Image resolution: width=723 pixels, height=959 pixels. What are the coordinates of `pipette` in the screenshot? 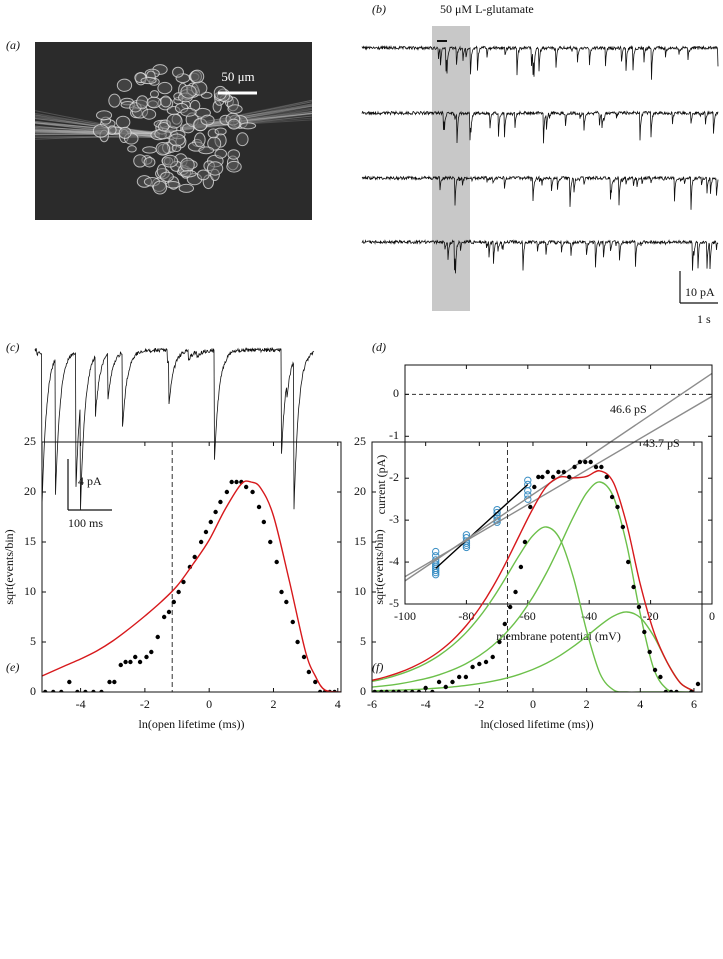 It's located at (97, 124).